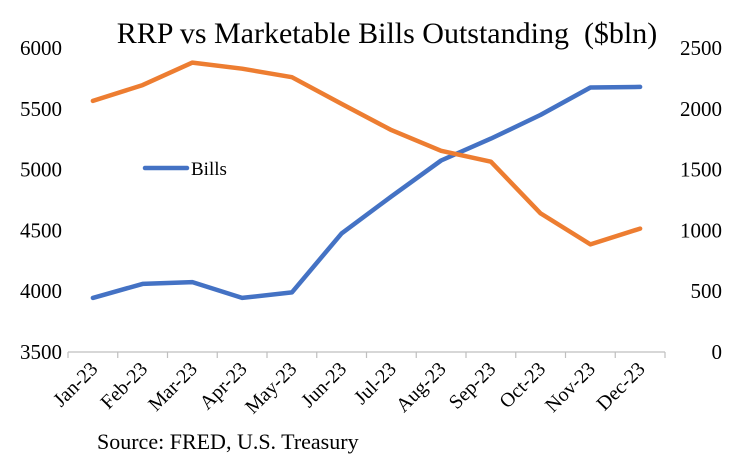 The width and height of the screenshot is (730, 468). I want to click on x-tick-label: Mar-23, so click(173, 387).